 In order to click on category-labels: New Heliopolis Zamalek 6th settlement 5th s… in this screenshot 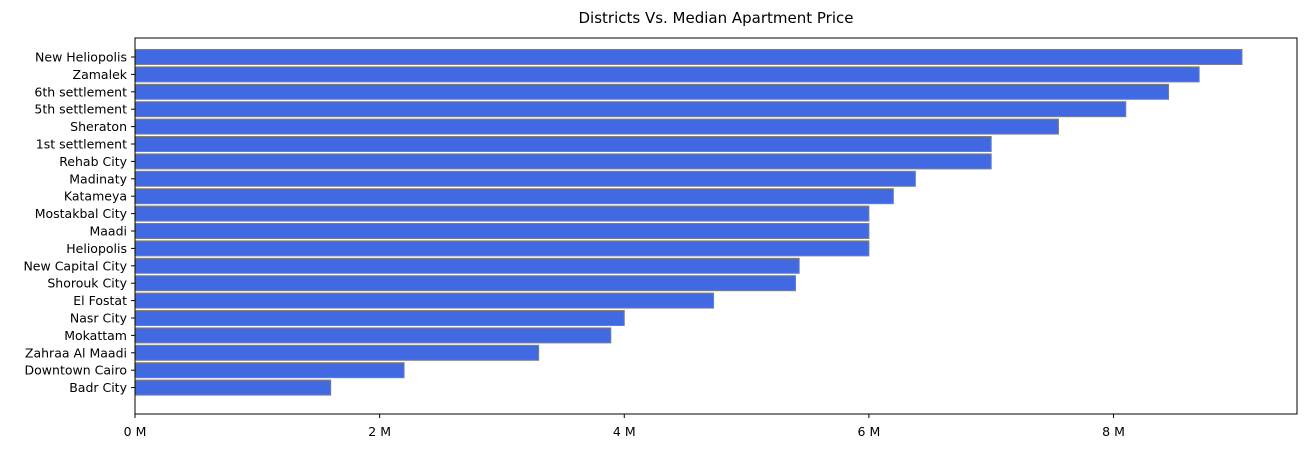, I will do `click(79, 222)`.